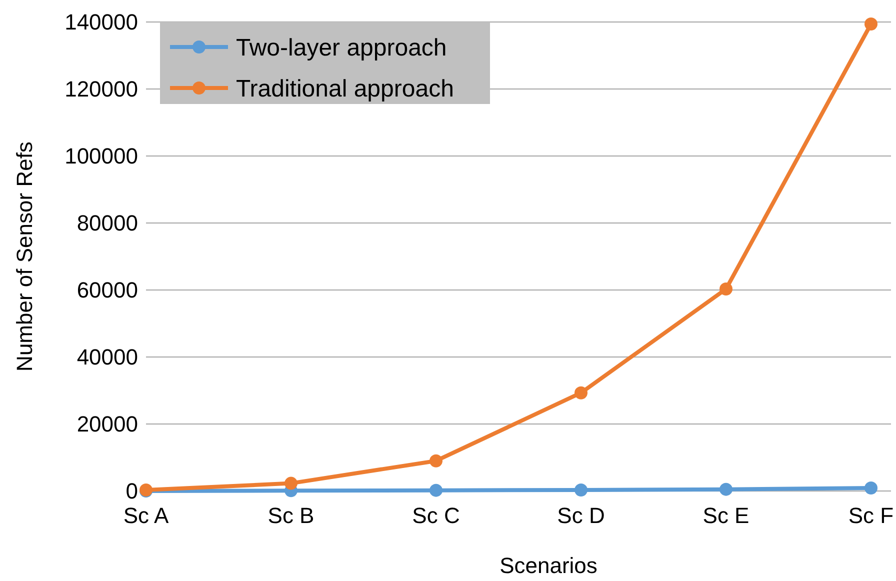 This screenshot has height=581, width=896. Describe the element at coordinates (101, 89) in the screenshot. I see `y-tick-label: 120000` at that location.